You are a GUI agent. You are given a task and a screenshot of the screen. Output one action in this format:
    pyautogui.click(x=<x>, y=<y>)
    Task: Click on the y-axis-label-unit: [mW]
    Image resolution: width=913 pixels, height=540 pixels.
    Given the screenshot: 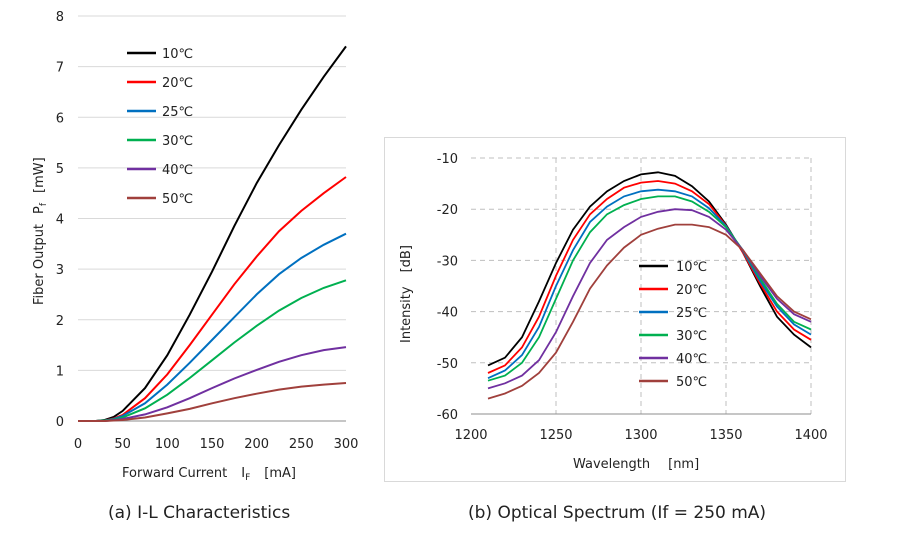 What is the action you would take?
    pyautogui.click(x=39, y=175)
    